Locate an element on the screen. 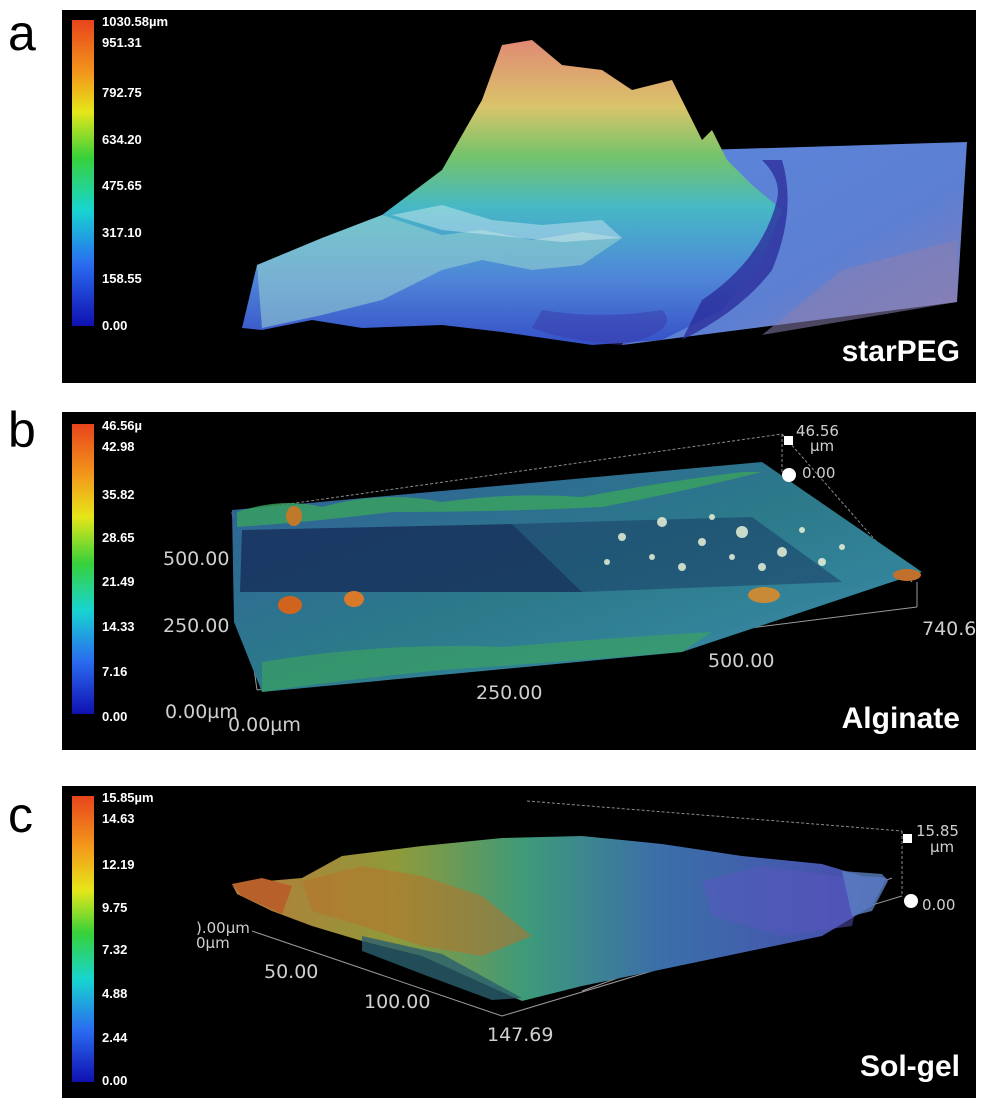  scale-label: 2.44 is located at coordinates (115, 1037).